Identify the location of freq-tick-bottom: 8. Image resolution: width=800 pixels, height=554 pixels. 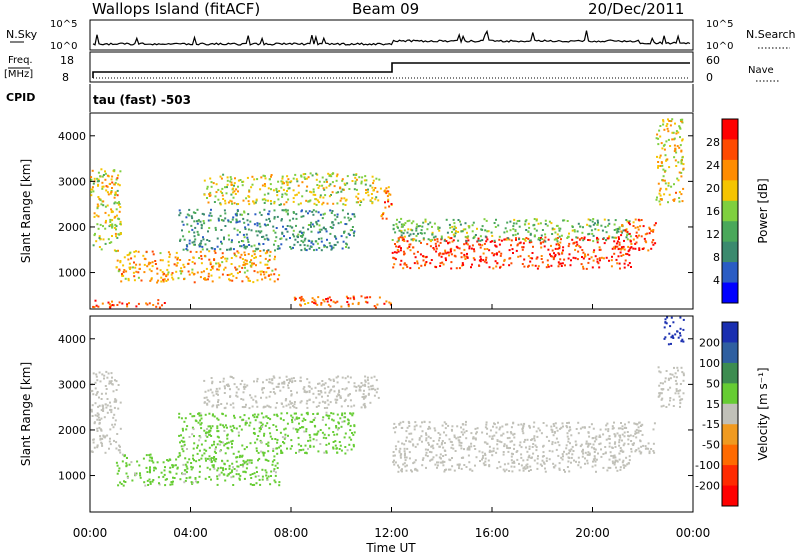
(65, 77).